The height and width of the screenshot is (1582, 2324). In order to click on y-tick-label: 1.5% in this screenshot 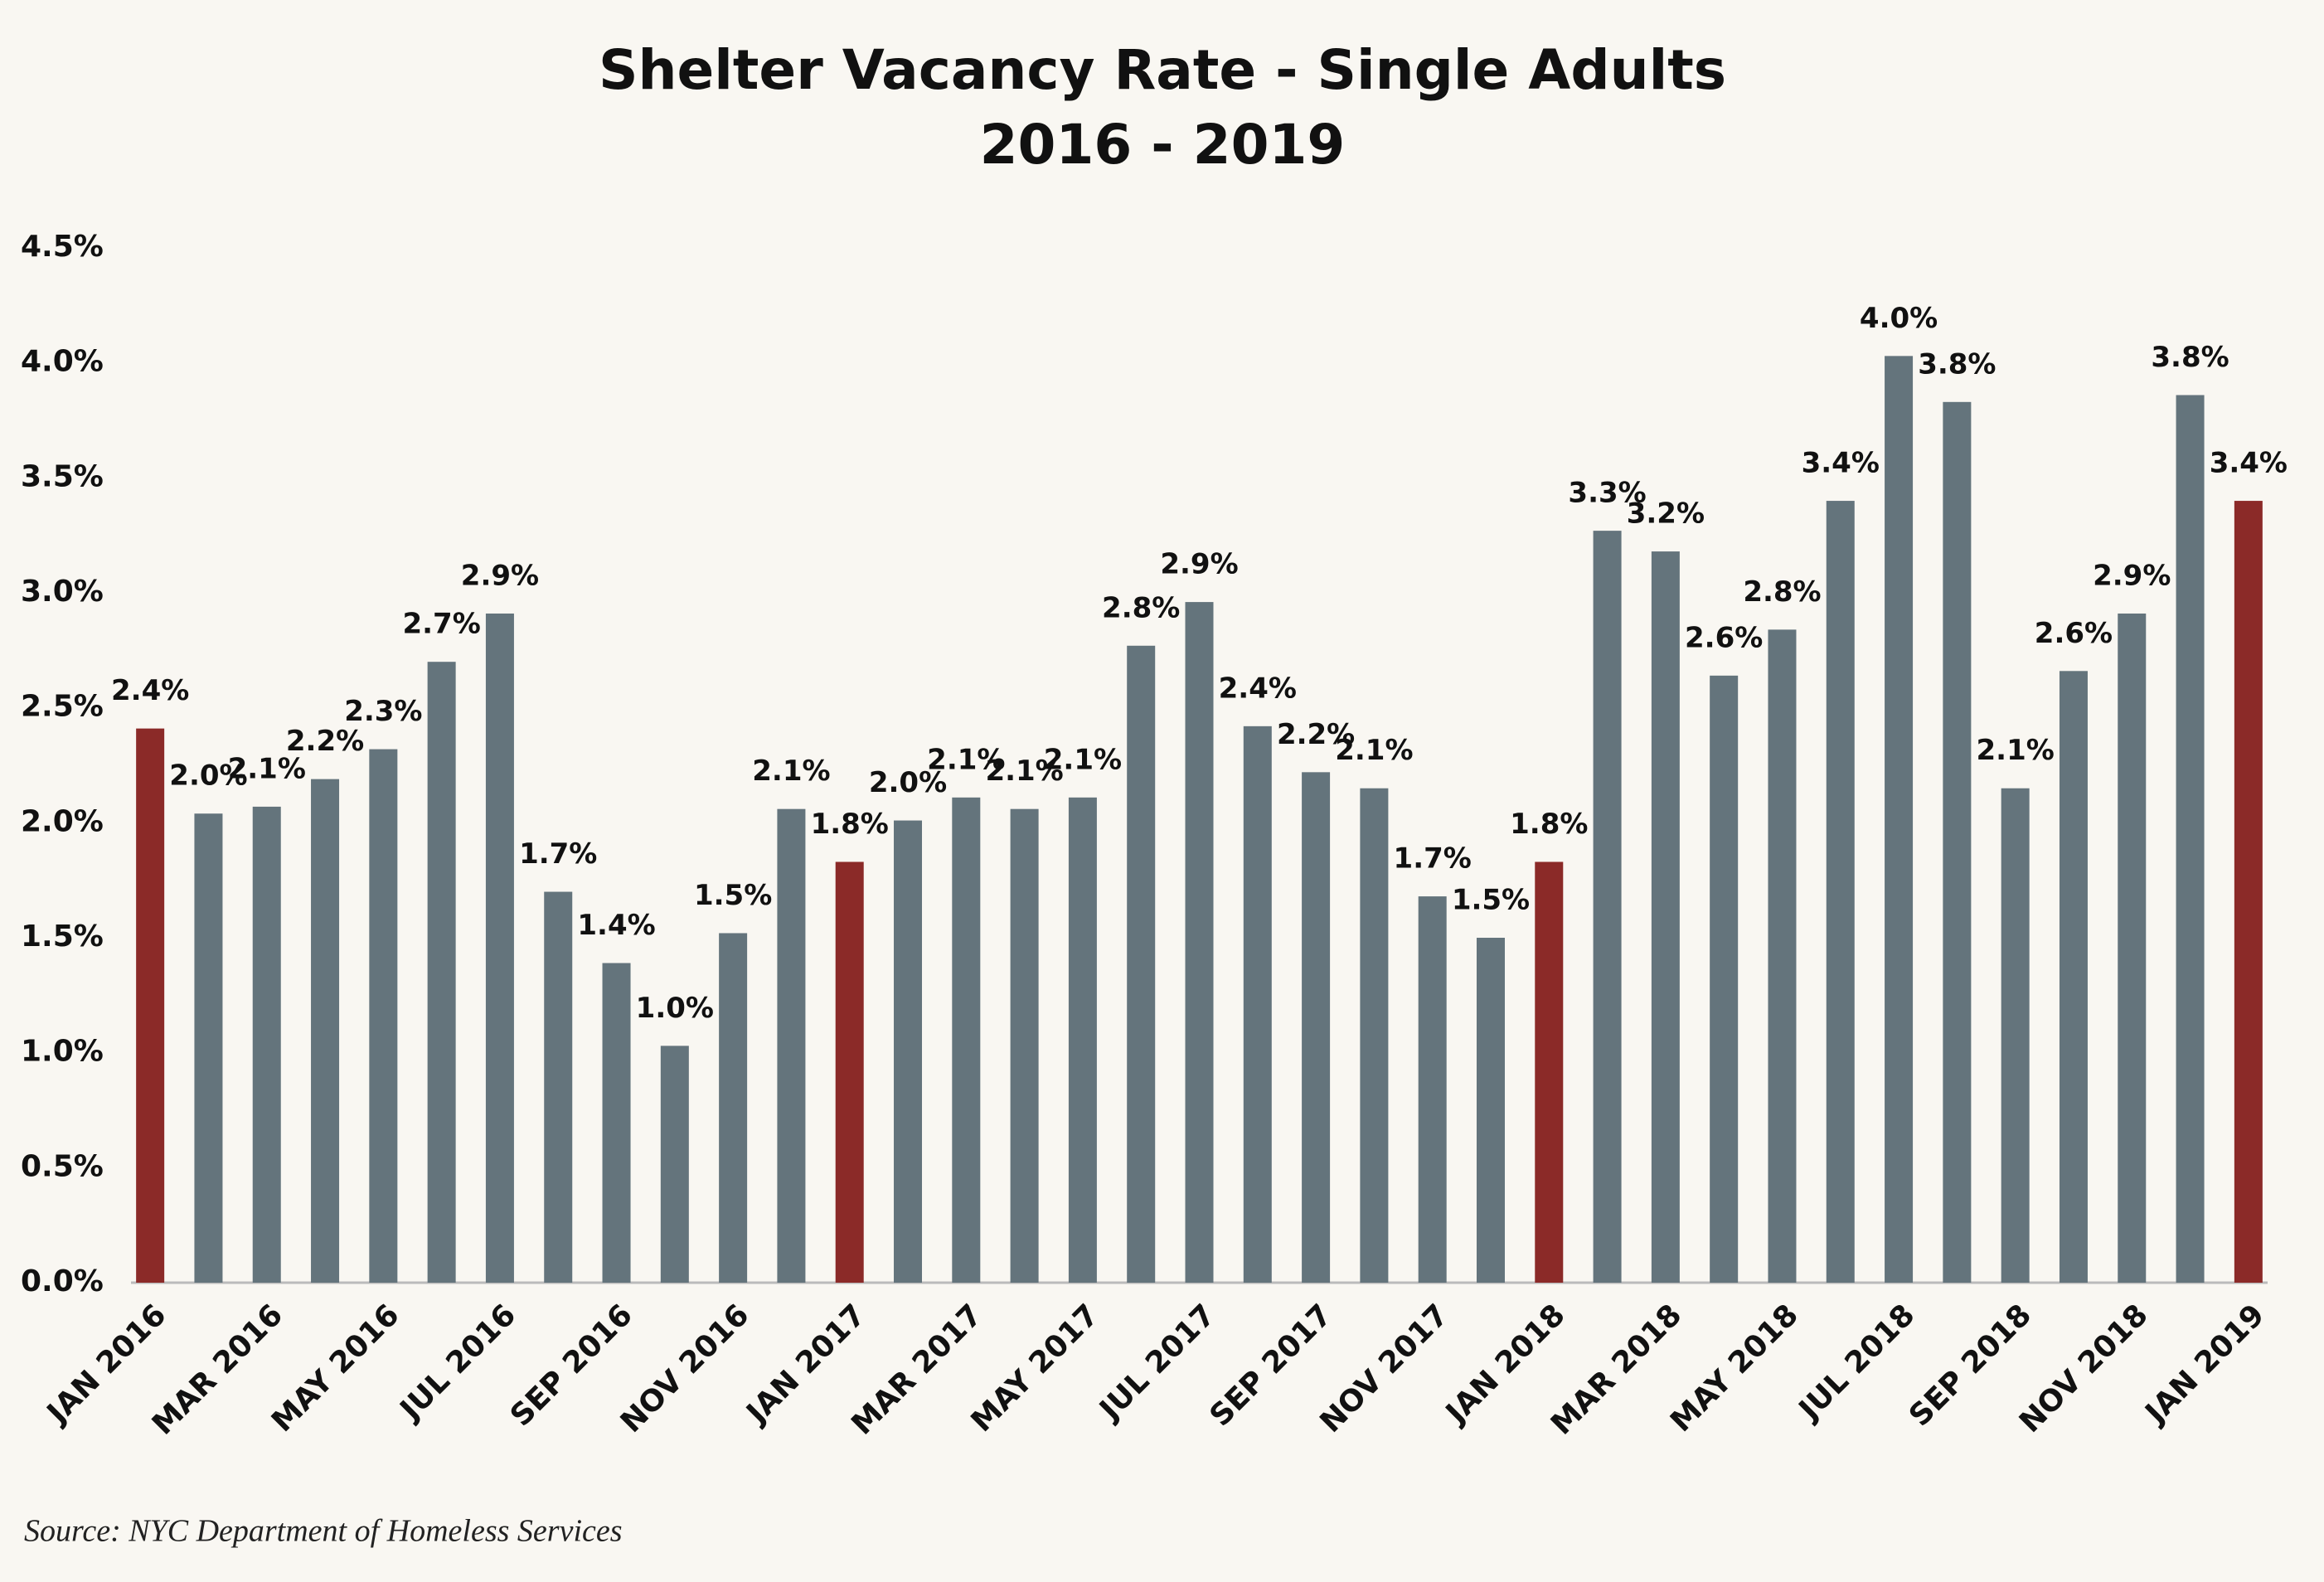, I will do `click(63, 937)`.